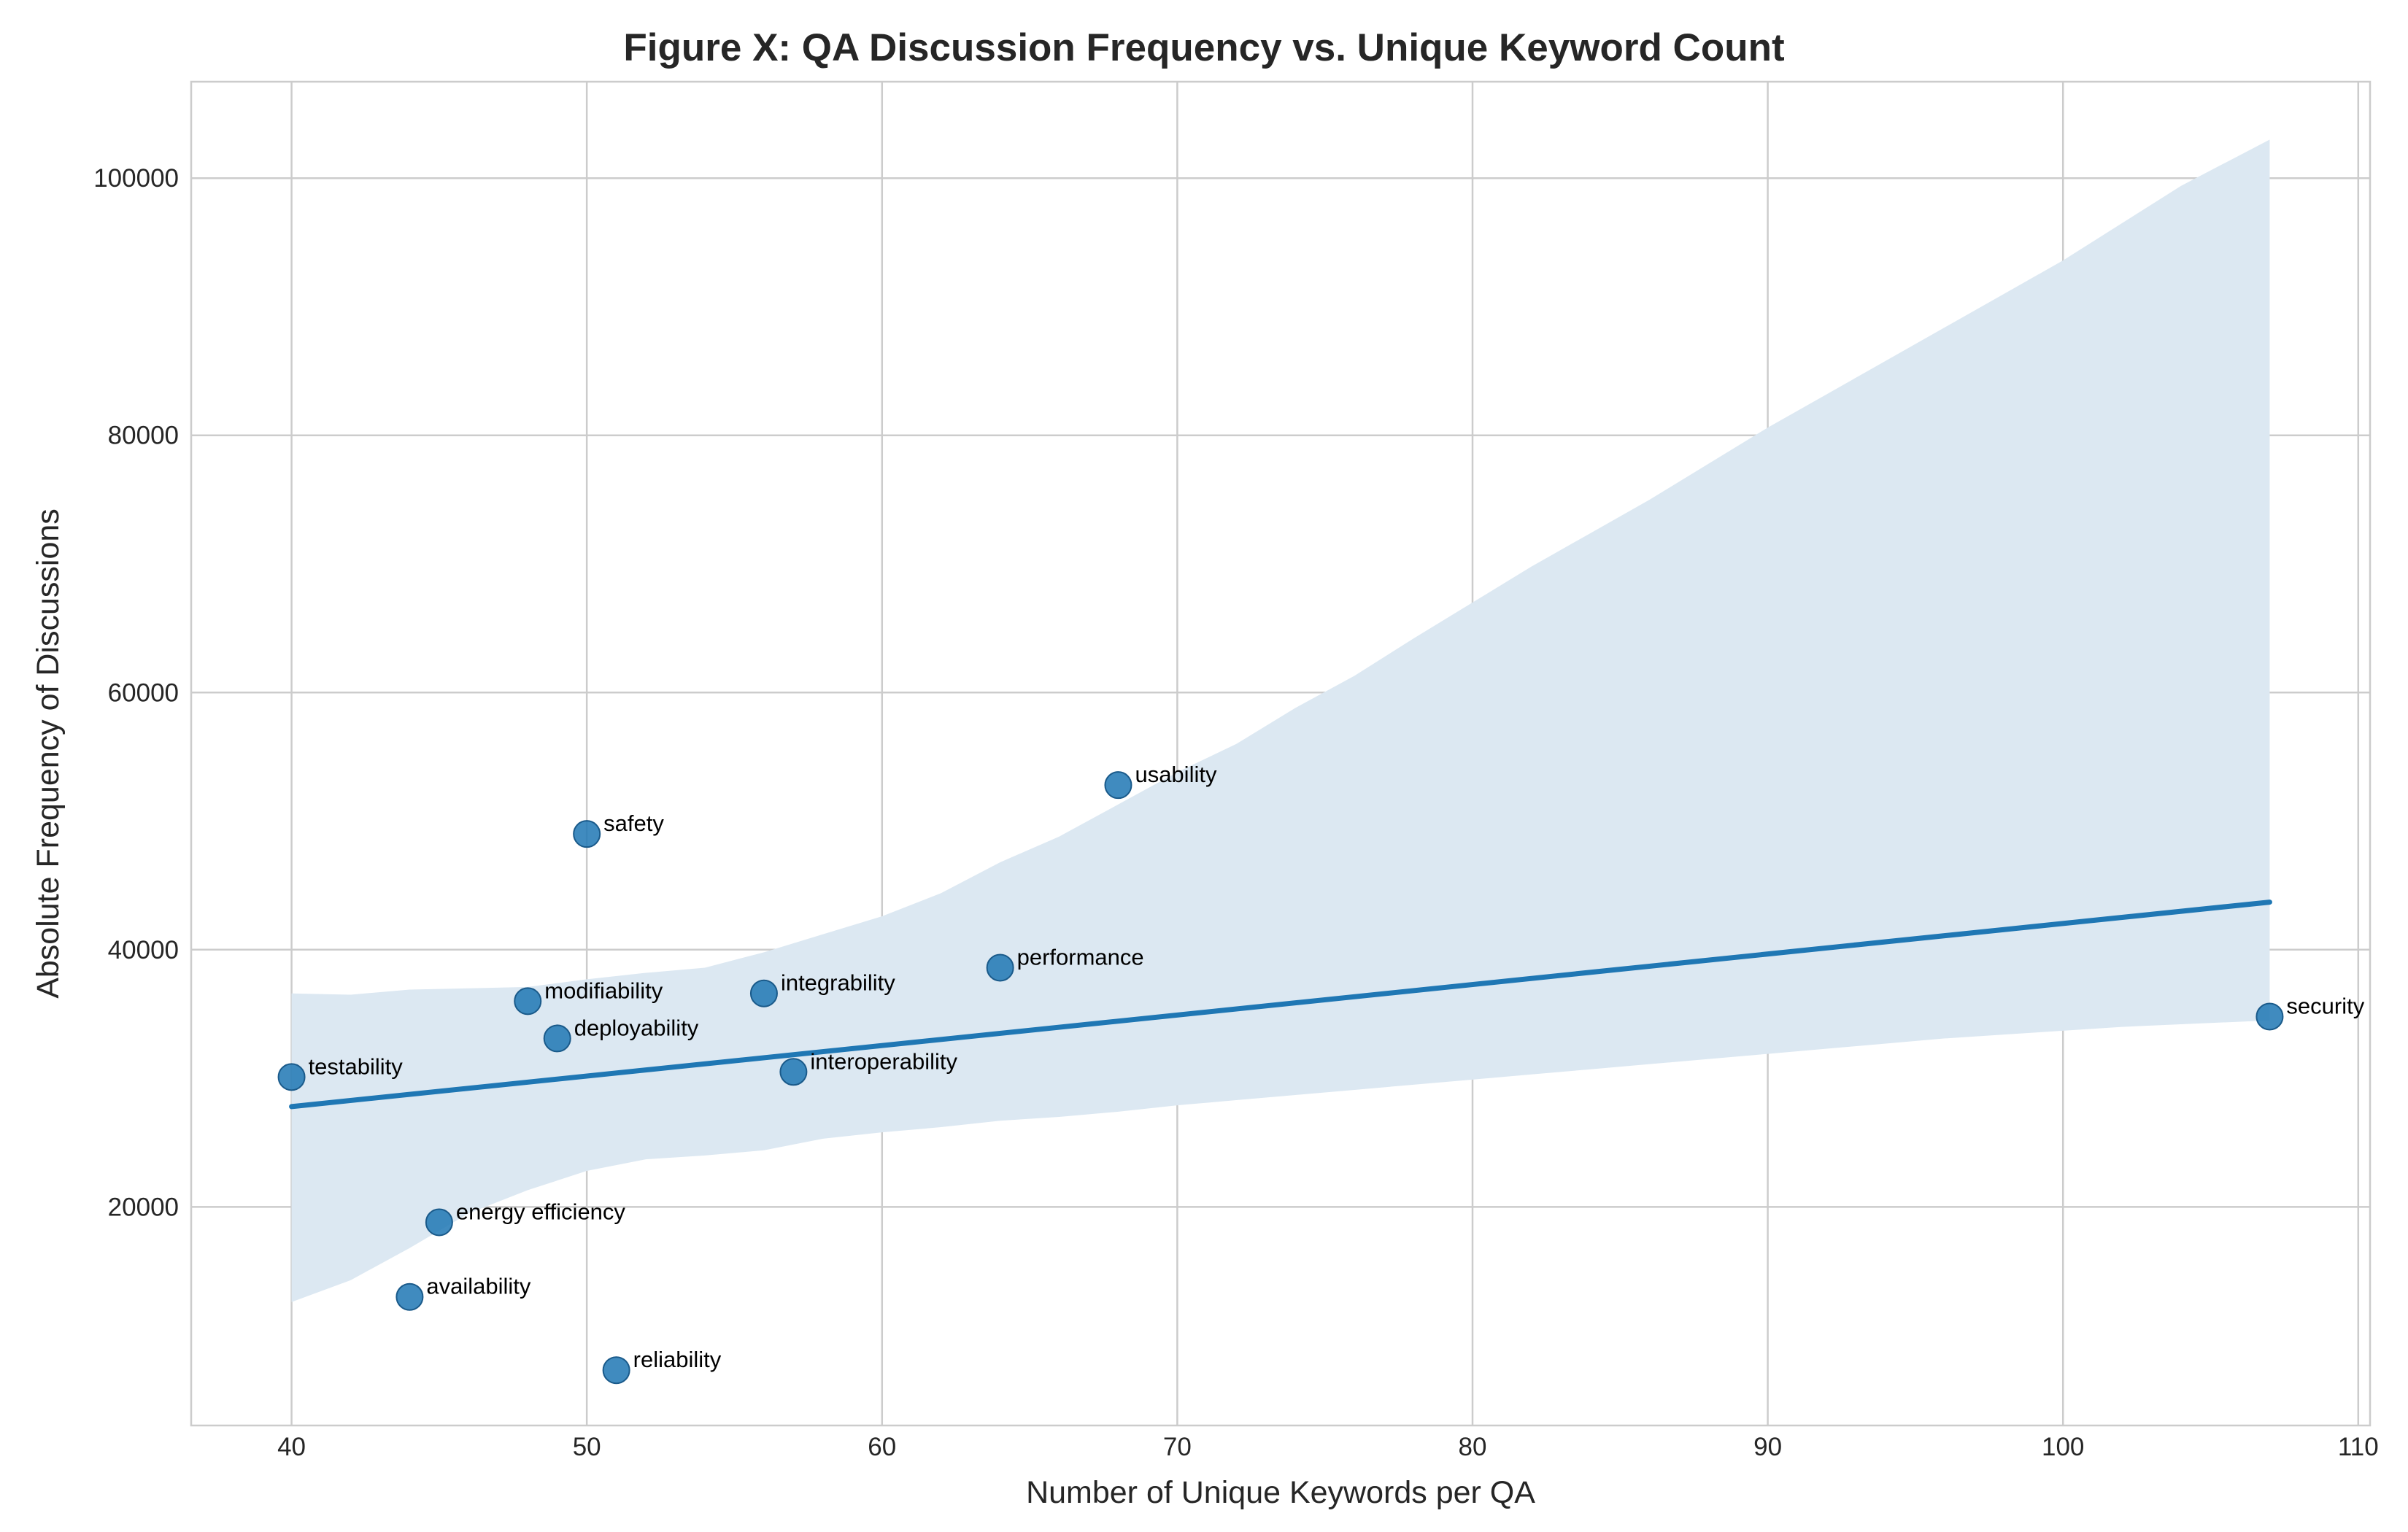 Image resolution: width=2408 pixels, height=1532 pixels. I want to click on point-usability, so click(1118, 786).